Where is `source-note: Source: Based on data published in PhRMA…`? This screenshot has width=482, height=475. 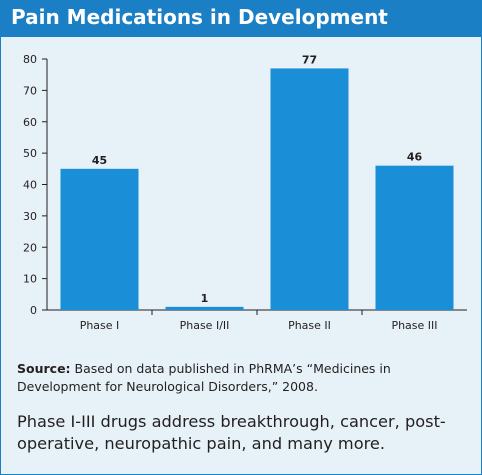
source-note: Source: Based on data published in PhRMA… is located at coordinates (242, 378).